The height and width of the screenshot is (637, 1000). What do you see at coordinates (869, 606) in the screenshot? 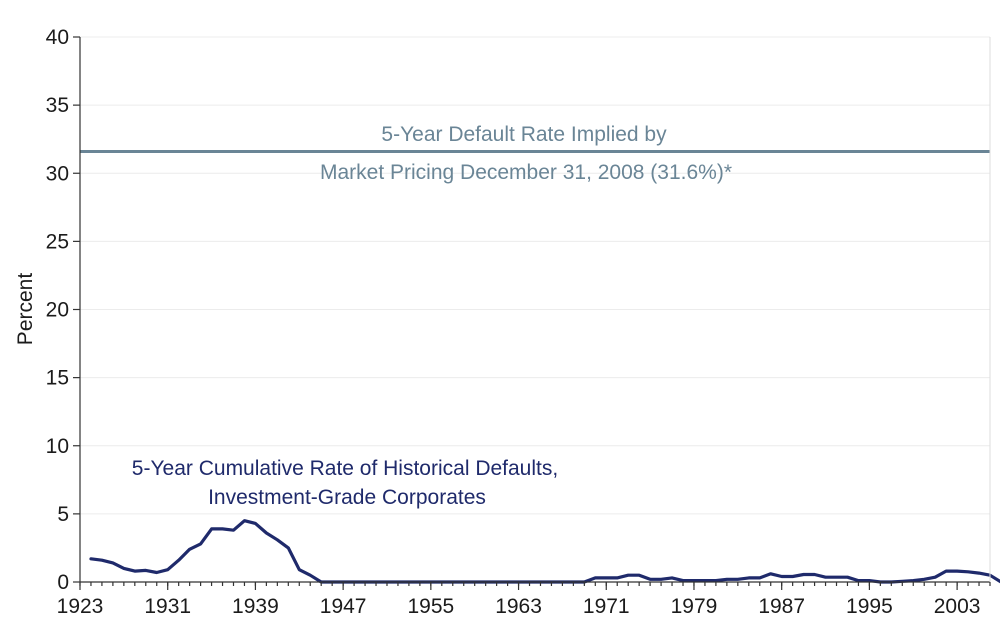
I see `x-tick-label: 1995` at bounding box center [869, 606].